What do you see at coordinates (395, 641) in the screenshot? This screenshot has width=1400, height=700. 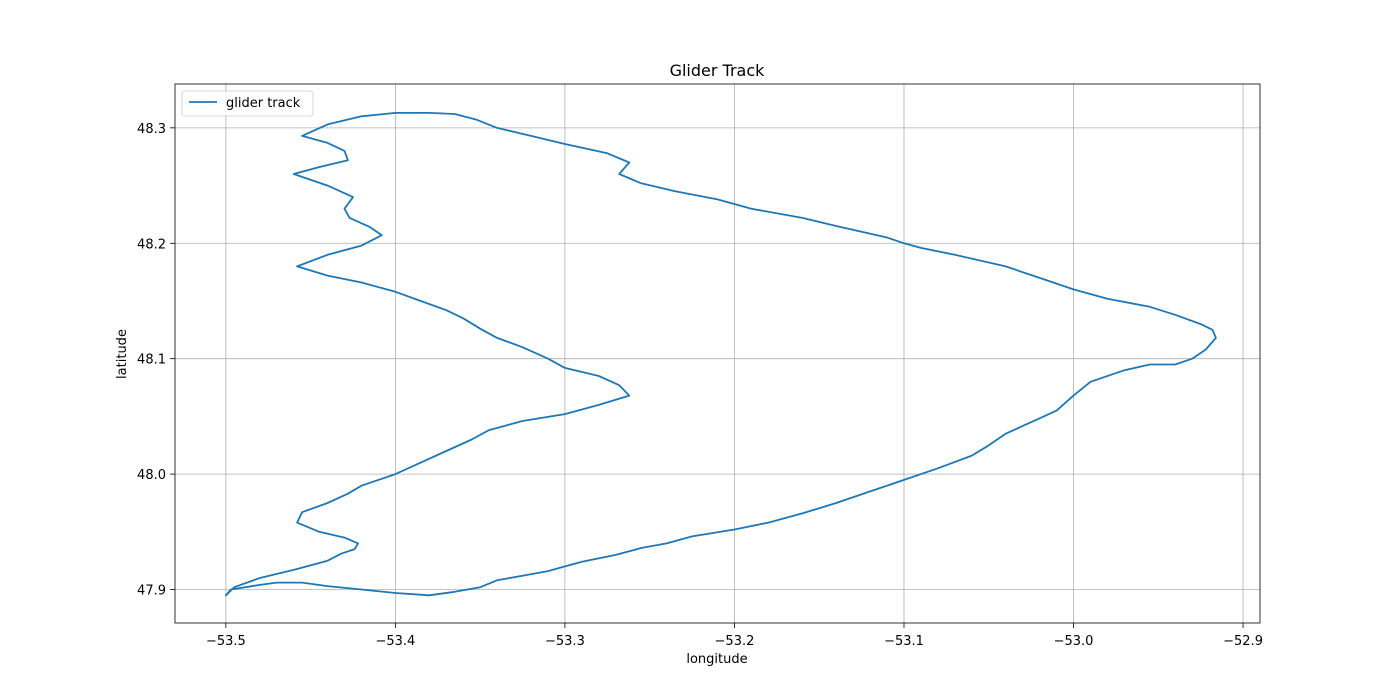 I see `x-tick-label: −53.4` at bounding box center [395, 641].